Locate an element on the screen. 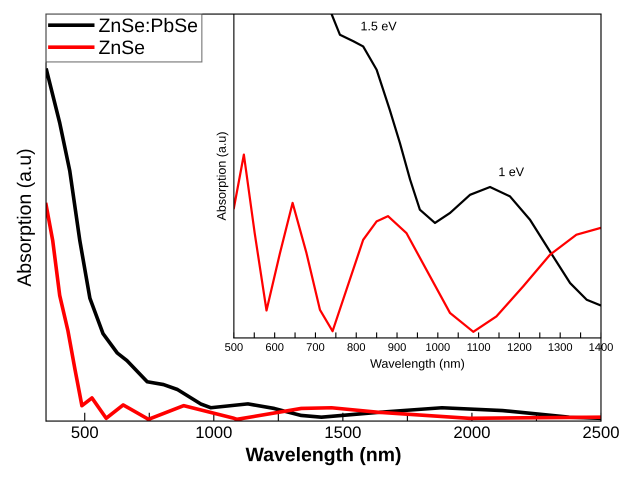 The width and height of the screenshot is (627, 484). x-tick-label: 1500 is located at coordinates (343, 432).